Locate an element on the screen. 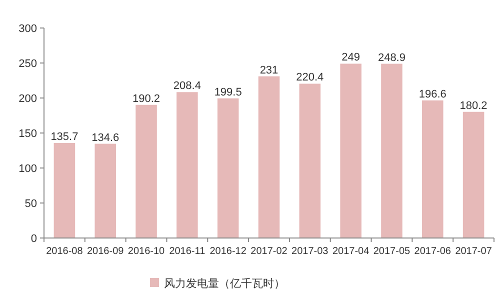  y-tick-label: 0 is located at coordinates (33, 239).